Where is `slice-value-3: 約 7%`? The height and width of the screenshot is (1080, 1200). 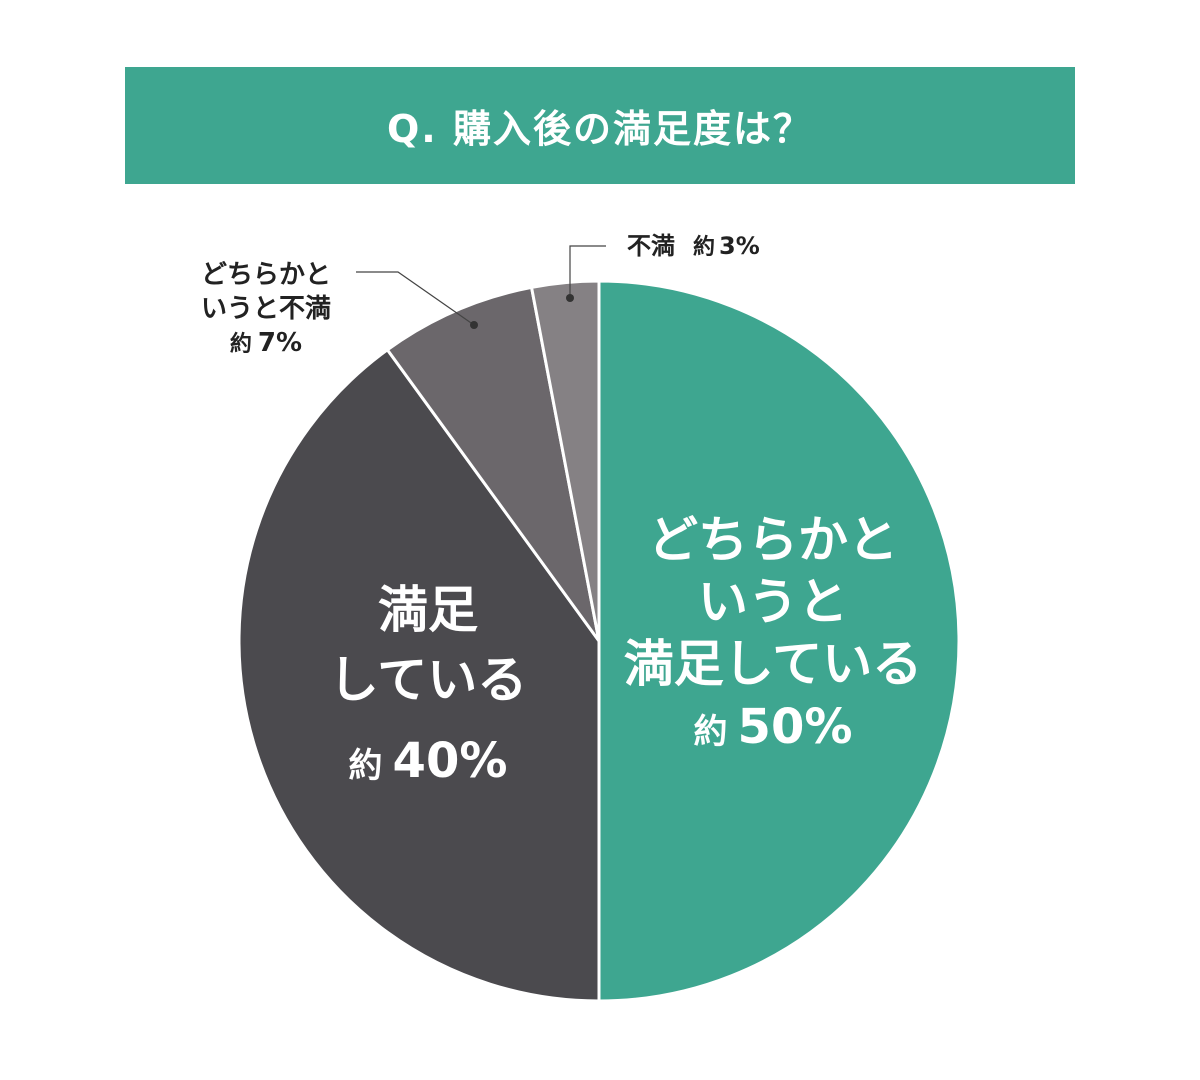
slice-value-3: 約 7% is located at coordinates (266, 343).